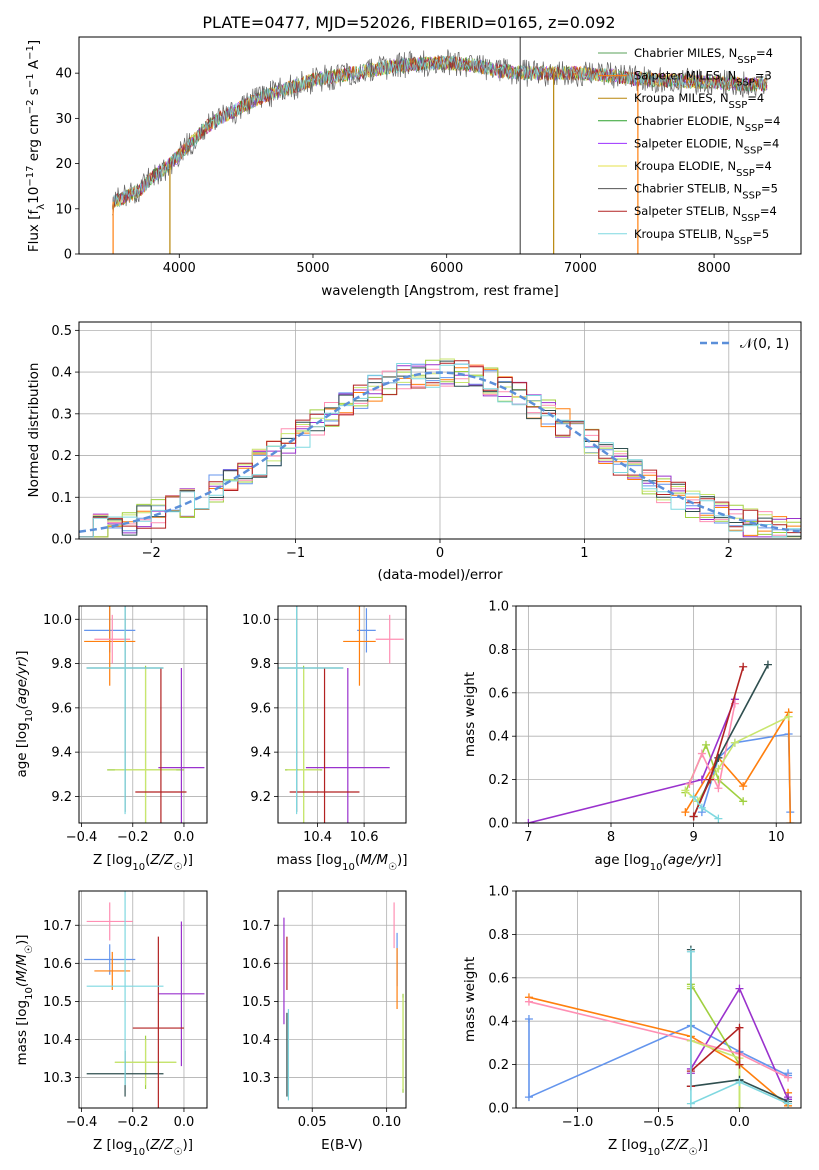 Image resolution: width=819 pixels, height=1170 pixels. What do you see at coordinates (693, 837) in the screenshot?
I see `x-tick-label: 9` at bounding box center [693, 837].